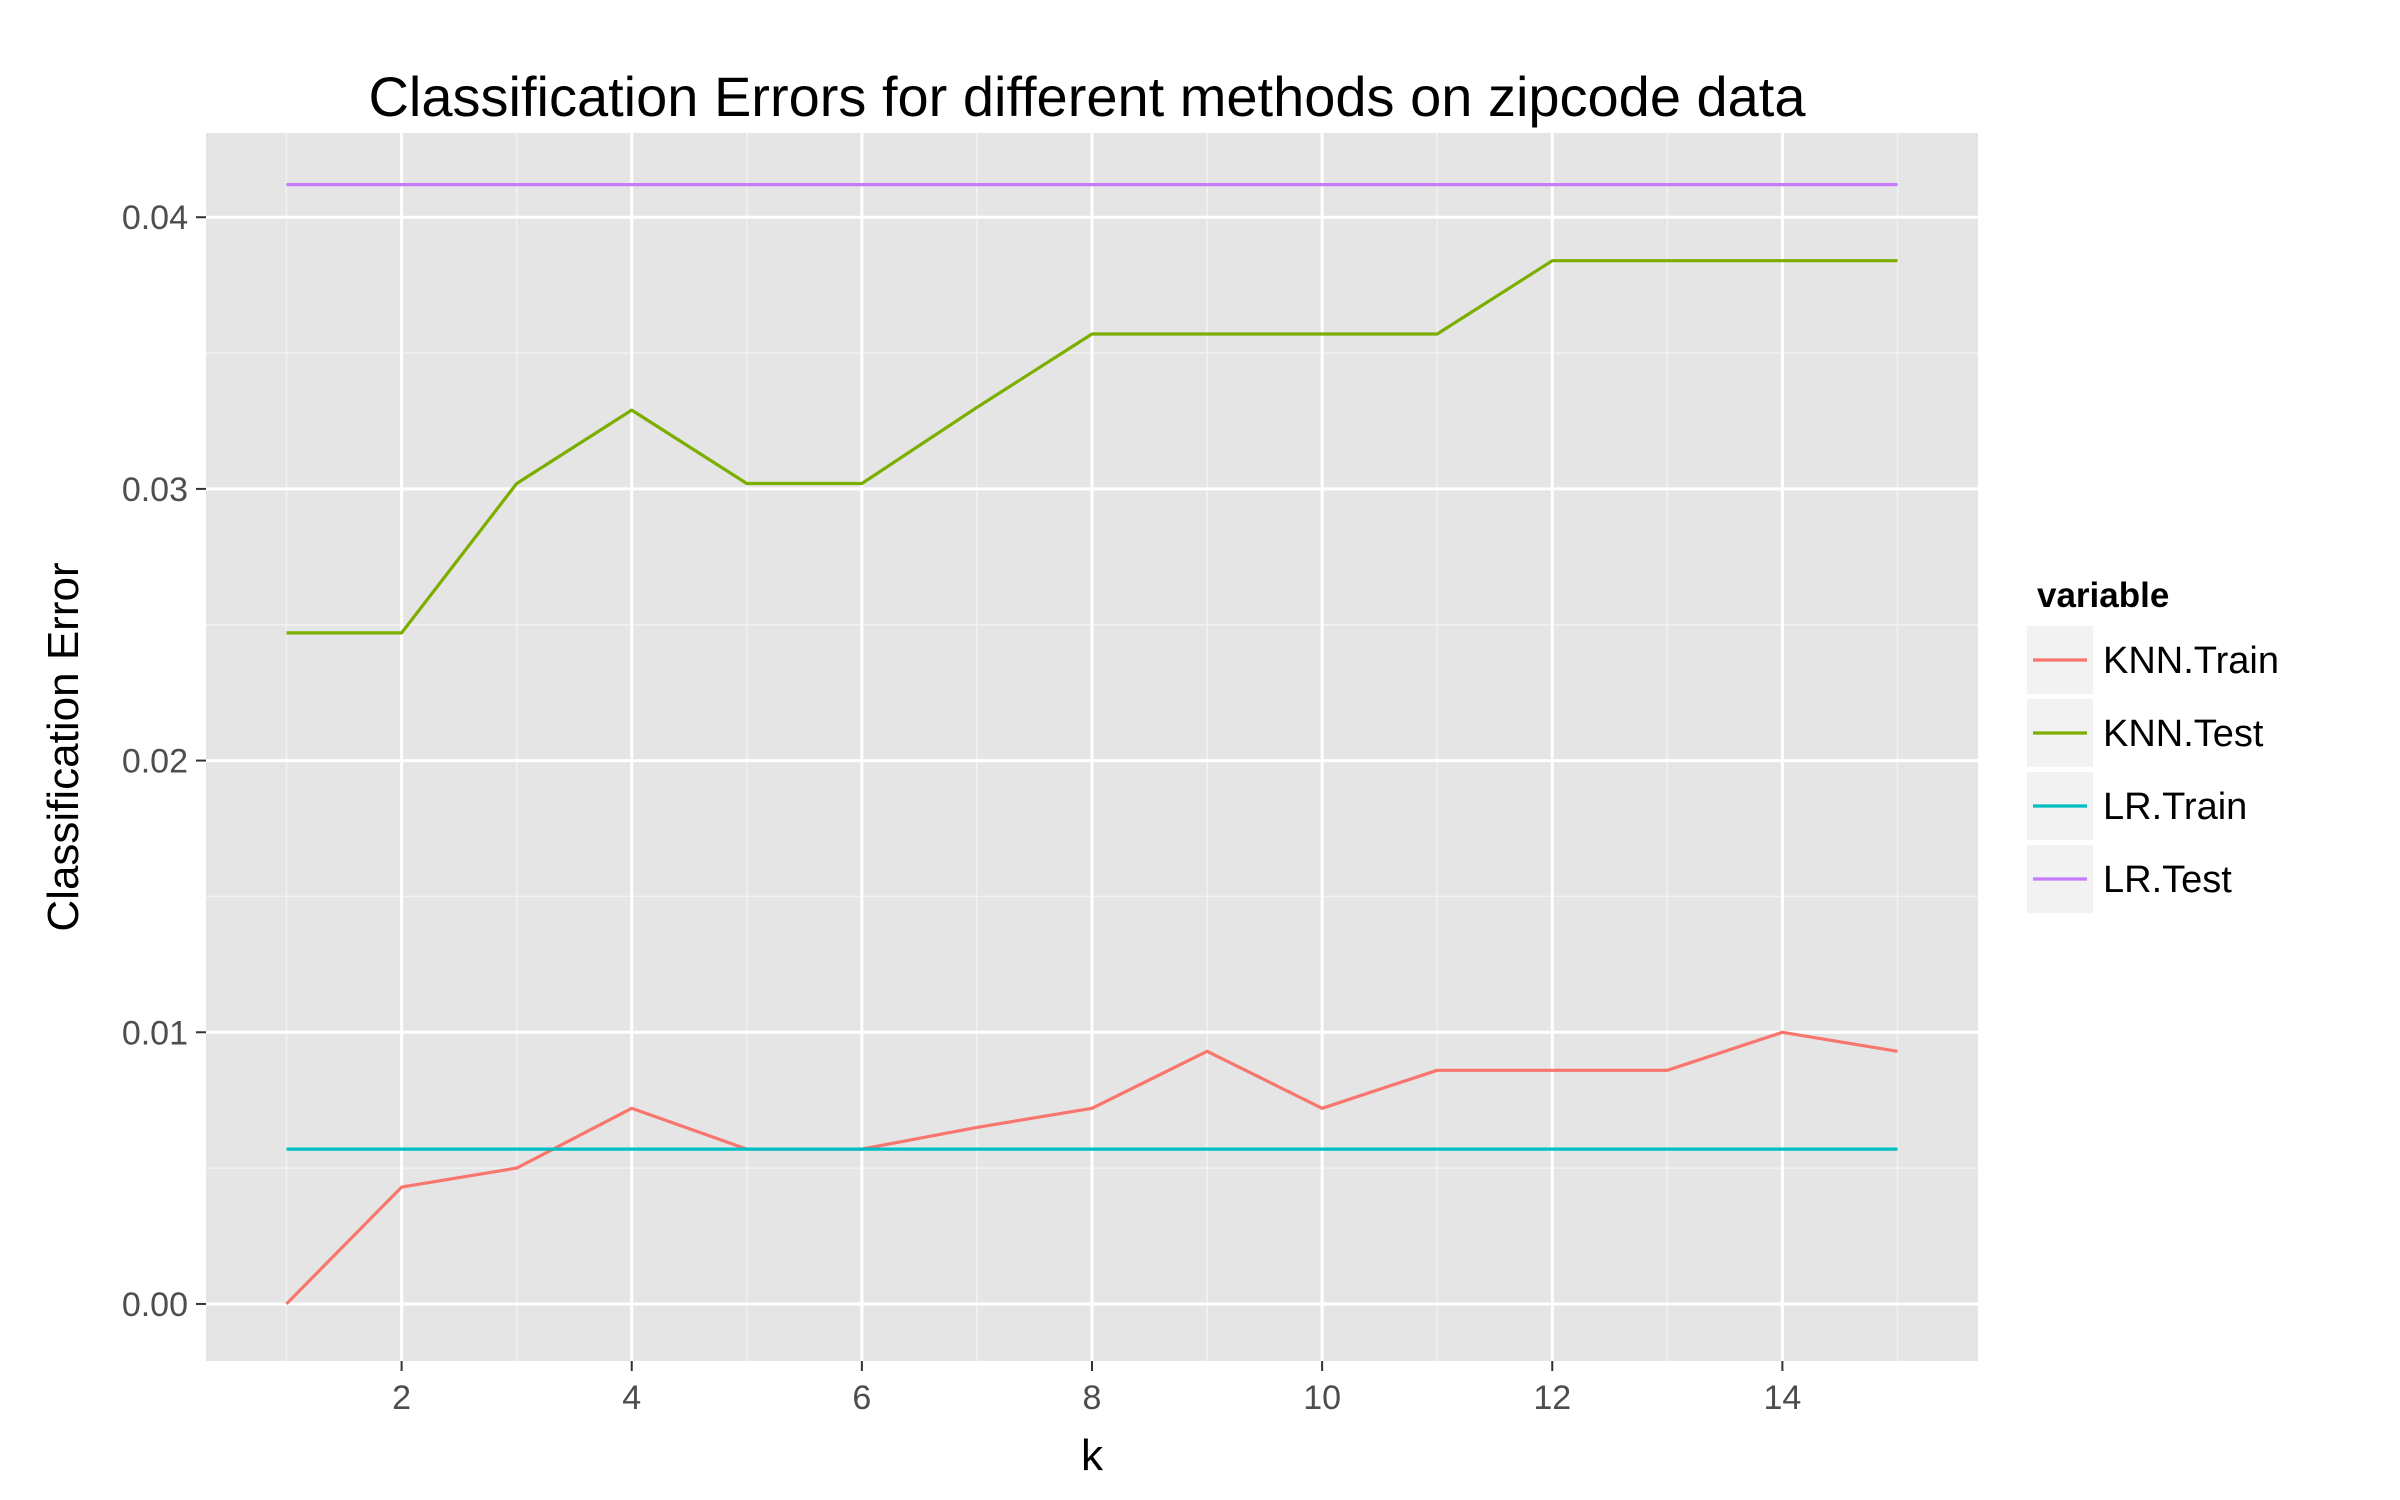 The image size is (2400, 1500). What do you see at coordinates (1782, 1398) in the screenshot?
I see `x-tick-label: 14` at bounding box center [1782, 1398].